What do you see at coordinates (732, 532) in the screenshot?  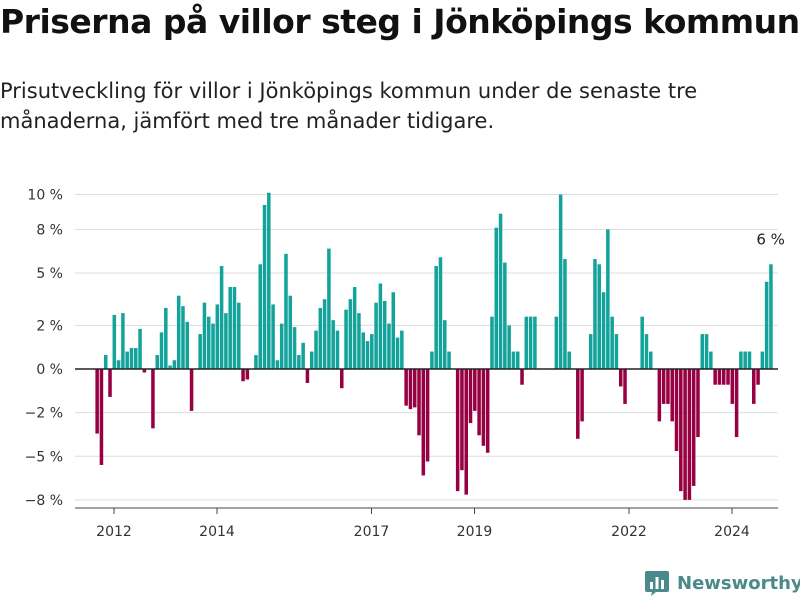 I see `x-tick-label: 2024` at bounding box center [732, 532].